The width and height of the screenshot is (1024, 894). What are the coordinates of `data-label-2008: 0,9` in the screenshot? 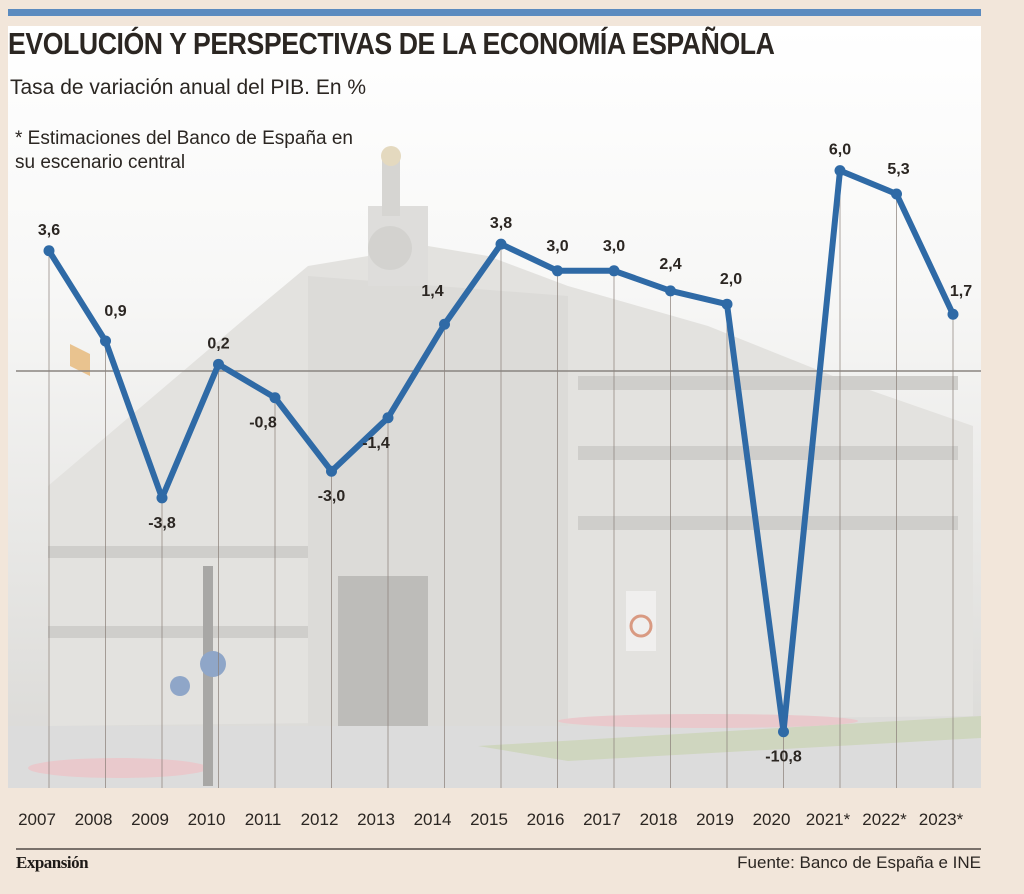 It's located at (115, 311).